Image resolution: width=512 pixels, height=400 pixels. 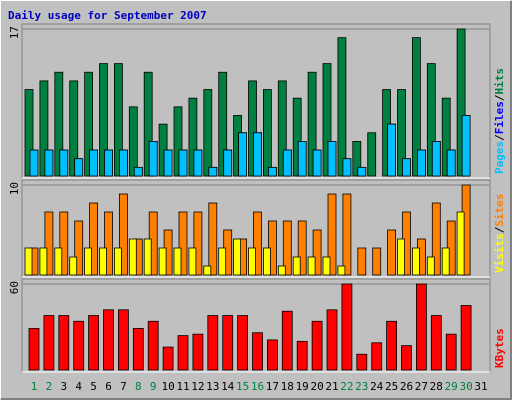 I want to click on x-tick-label: 14, so click(x=228, y=386).